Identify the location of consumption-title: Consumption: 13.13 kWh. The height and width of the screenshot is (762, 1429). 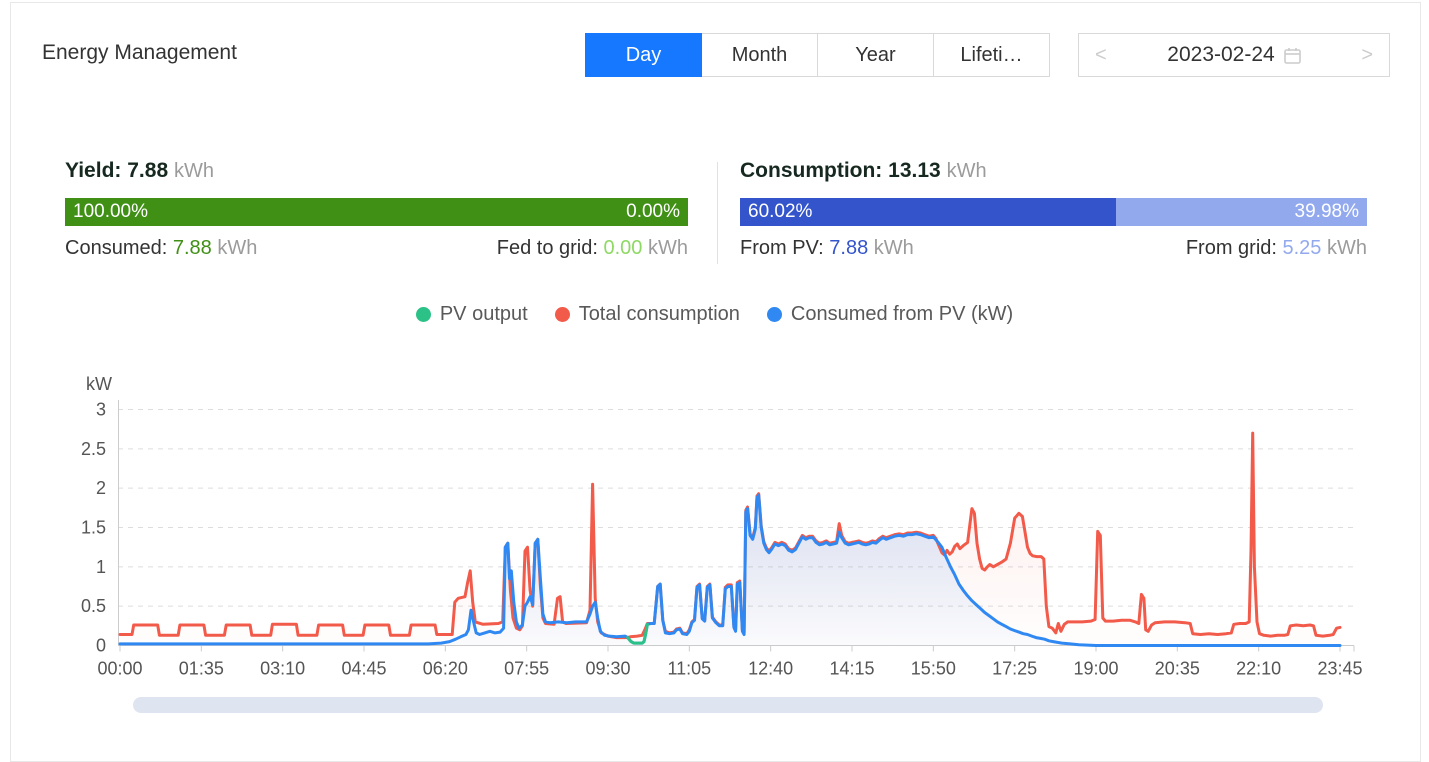
(863, 171).